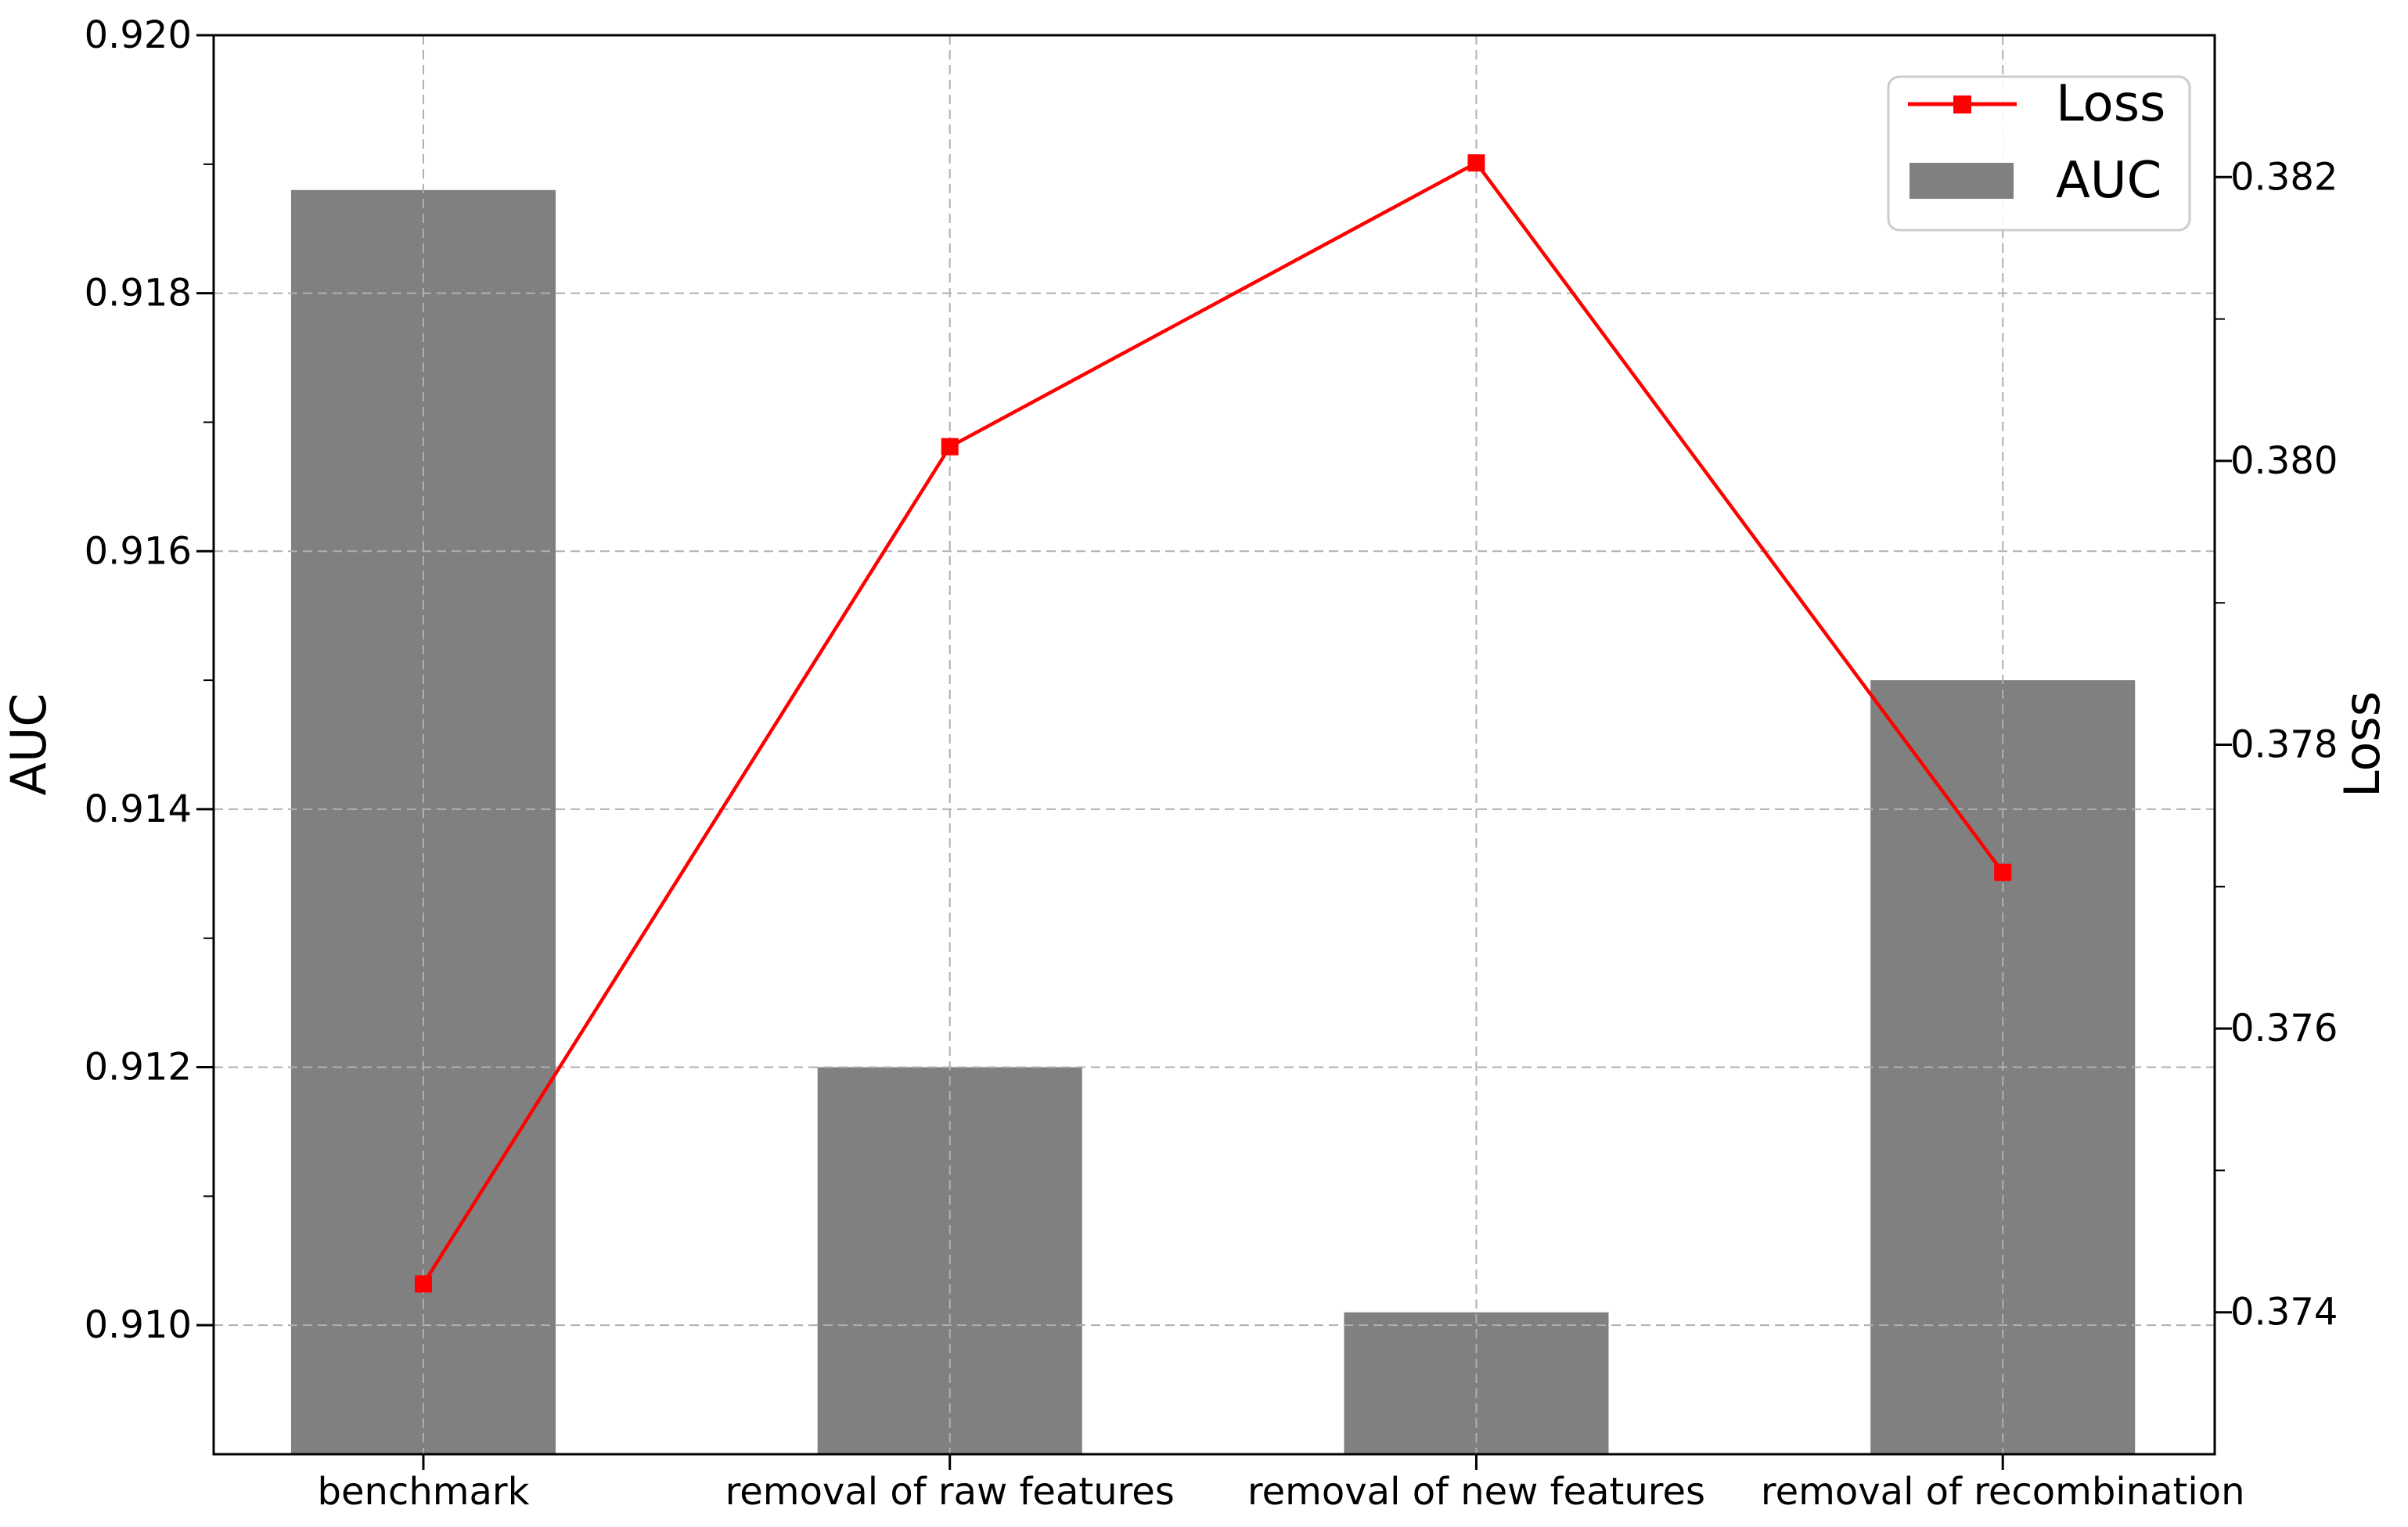 The width and height of the screenshot is (2408, 1527). What do you see at coordinates (28, 744) in the screenshot?
I see `left-axis-title: AUC` at bounding box center [28, 744].